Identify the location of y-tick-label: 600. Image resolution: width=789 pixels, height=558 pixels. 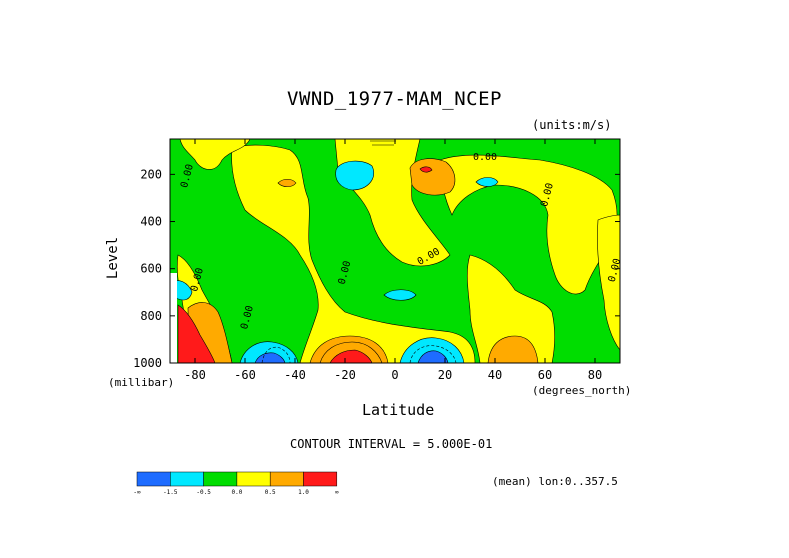
(151, 269).